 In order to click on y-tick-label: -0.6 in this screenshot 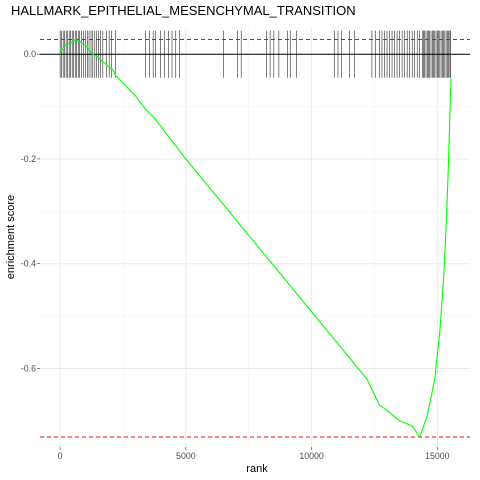, I will do `click(28, 368)`.